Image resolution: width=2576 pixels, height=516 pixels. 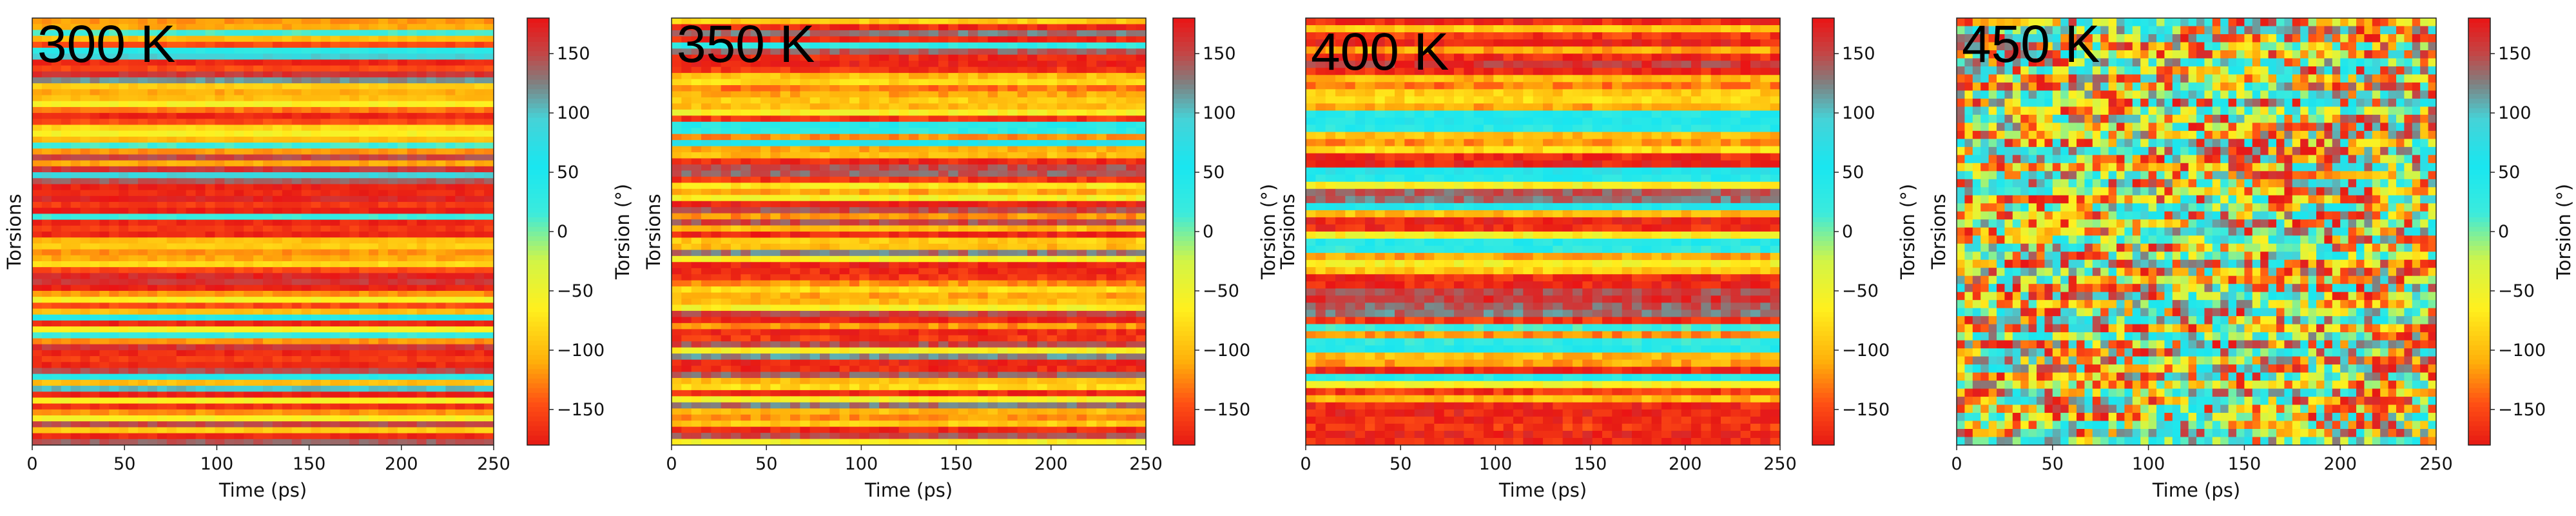 What do you see at coordinates (401, 464) in the screenshot?
I see `x-tick-label: 200` at bounding box center [401, 464].